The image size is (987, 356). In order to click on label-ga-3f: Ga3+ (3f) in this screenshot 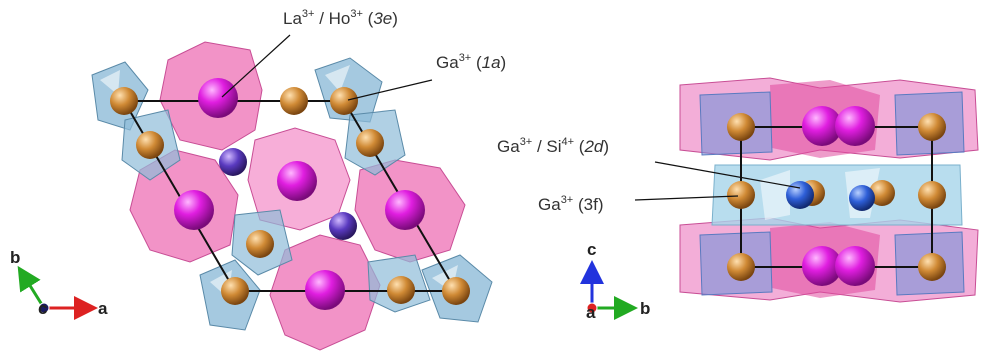, I will do `click(570, 204)`.